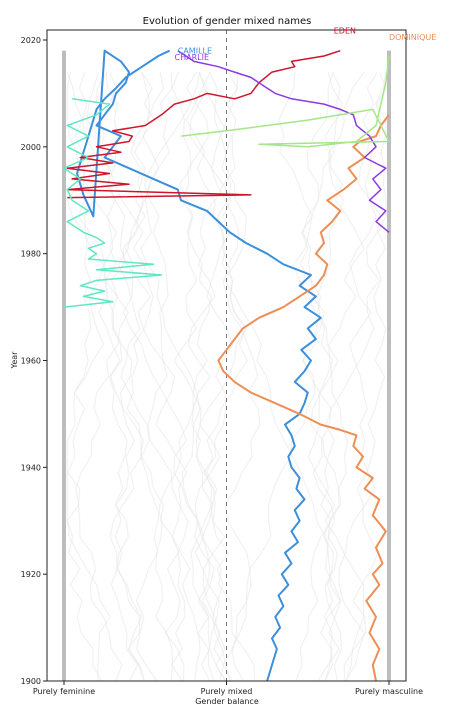 Image resolution: width=456 pixels, height=714 pixels. What do you see at coordinates (31, 361) in the screenshot?
I see `y-tick-label: 1960` at bounding box center [31, 361].